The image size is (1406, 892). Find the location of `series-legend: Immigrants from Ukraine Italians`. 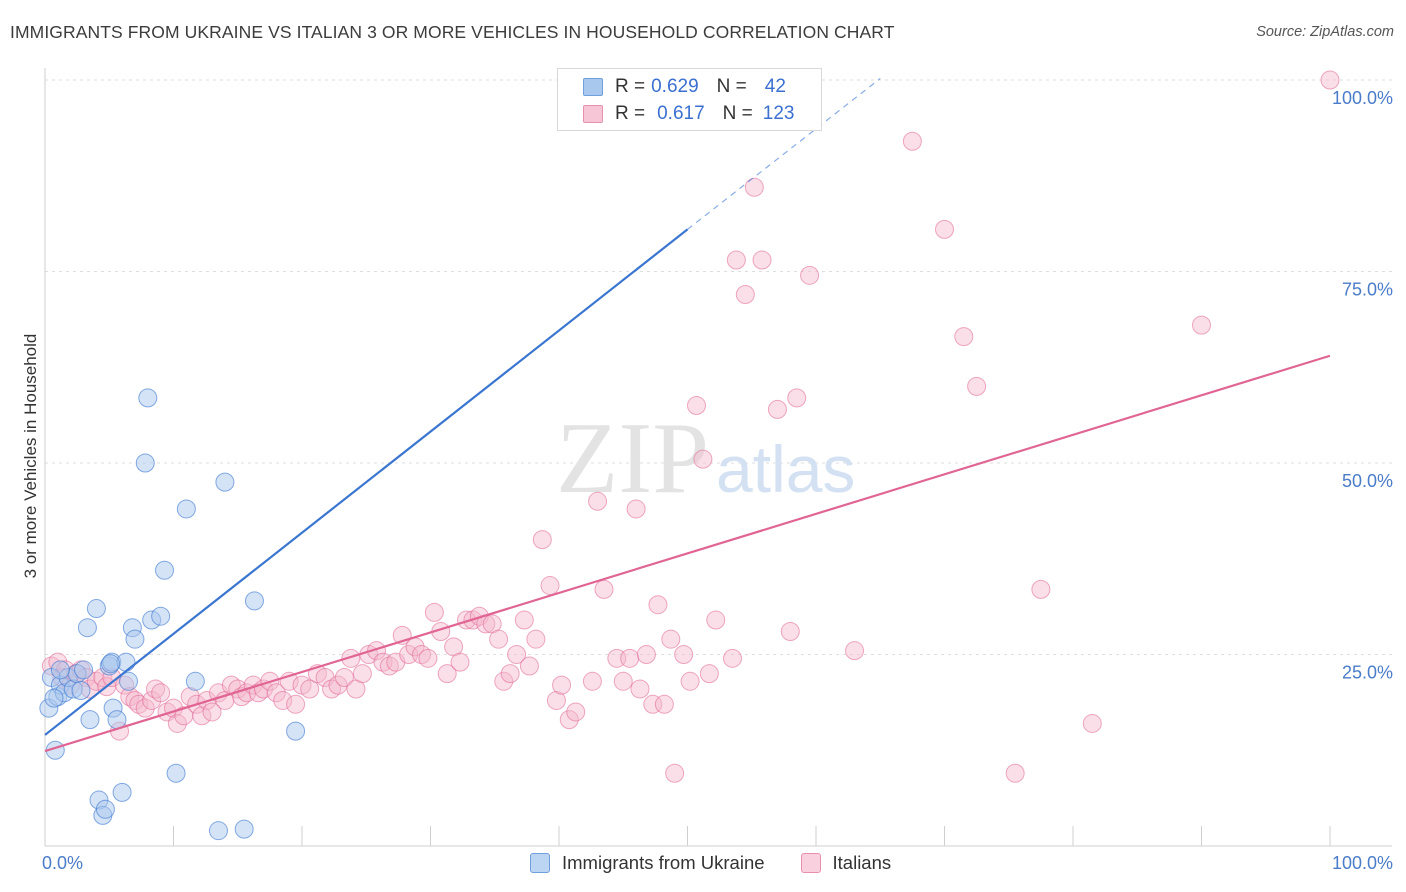

series-legend: Immigrants from Ukraine Italians is located at coordinates (728, 863).